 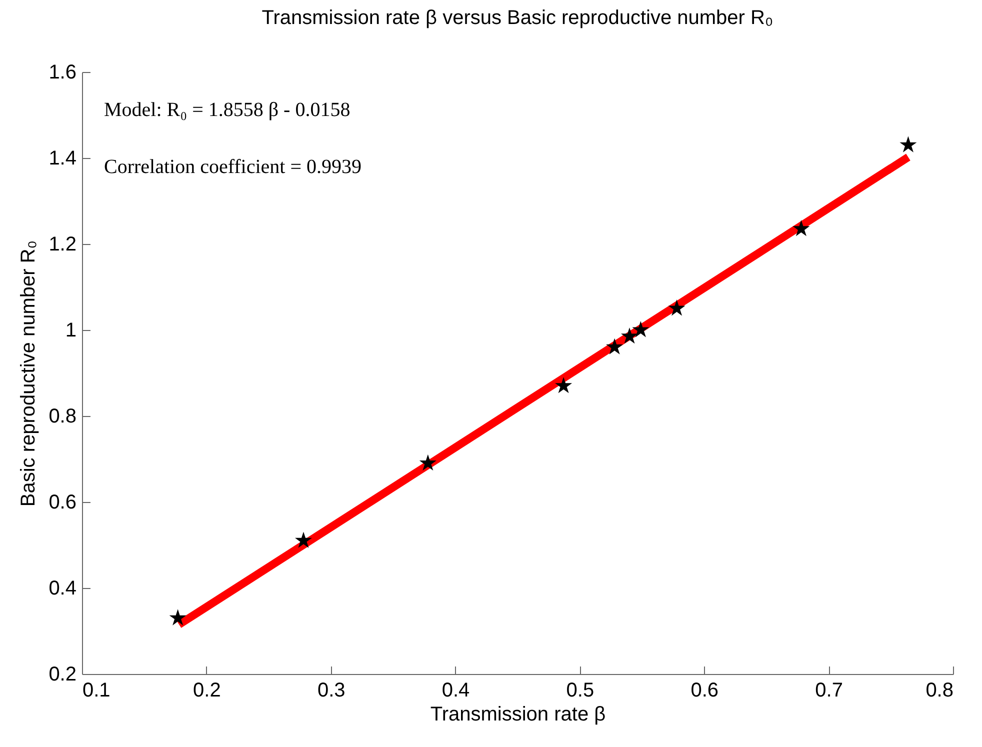 What do you see at coordinates (331, 691) in the screenshot?
I see `x-tick-label: 0.3` at bounding box center [331, 691].